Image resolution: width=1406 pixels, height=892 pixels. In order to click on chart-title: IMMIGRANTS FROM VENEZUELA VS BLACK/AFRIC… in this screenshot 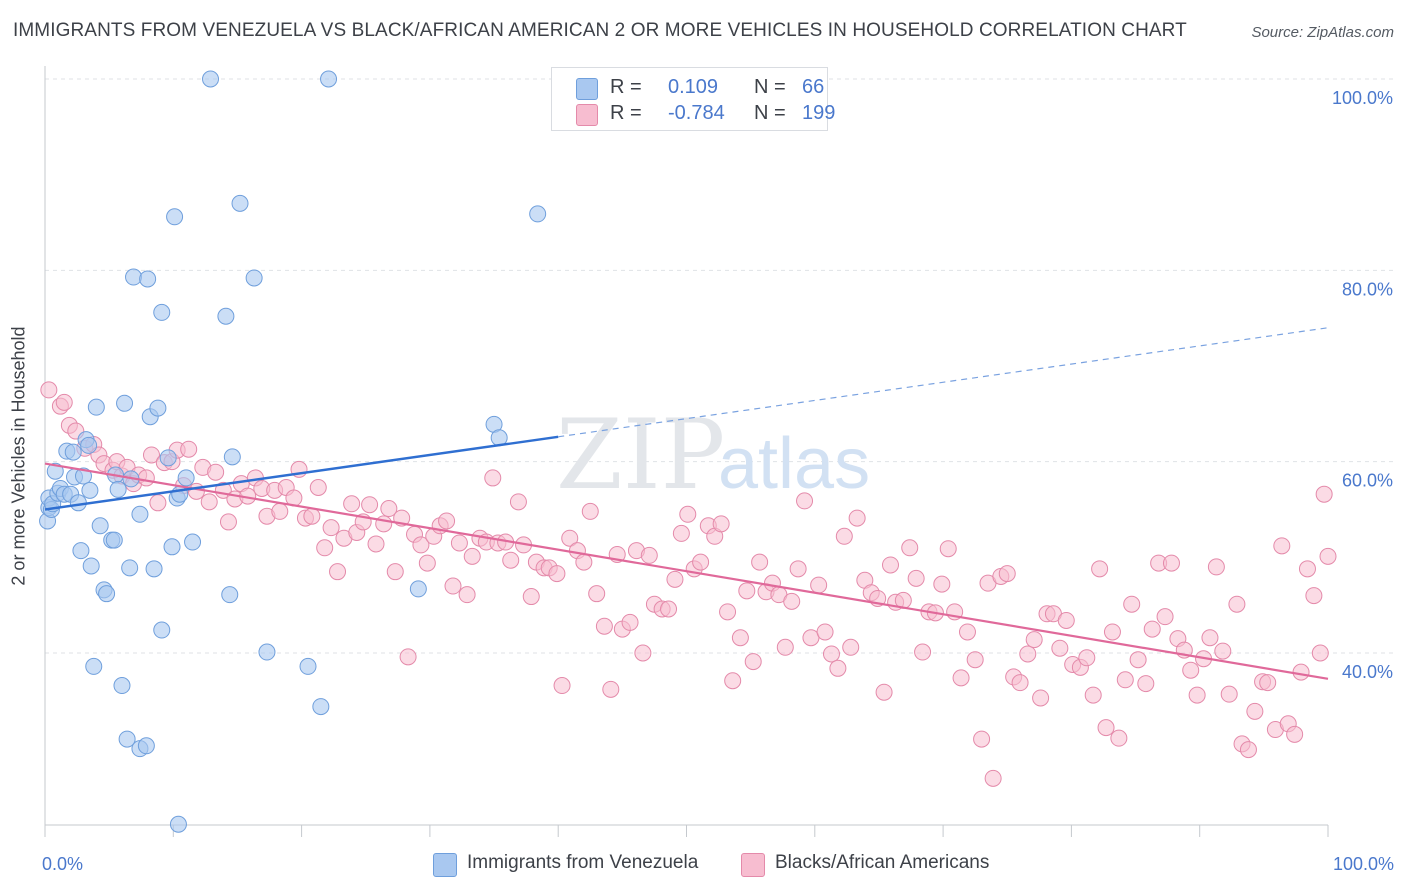, I will do `click(600, 30)`.